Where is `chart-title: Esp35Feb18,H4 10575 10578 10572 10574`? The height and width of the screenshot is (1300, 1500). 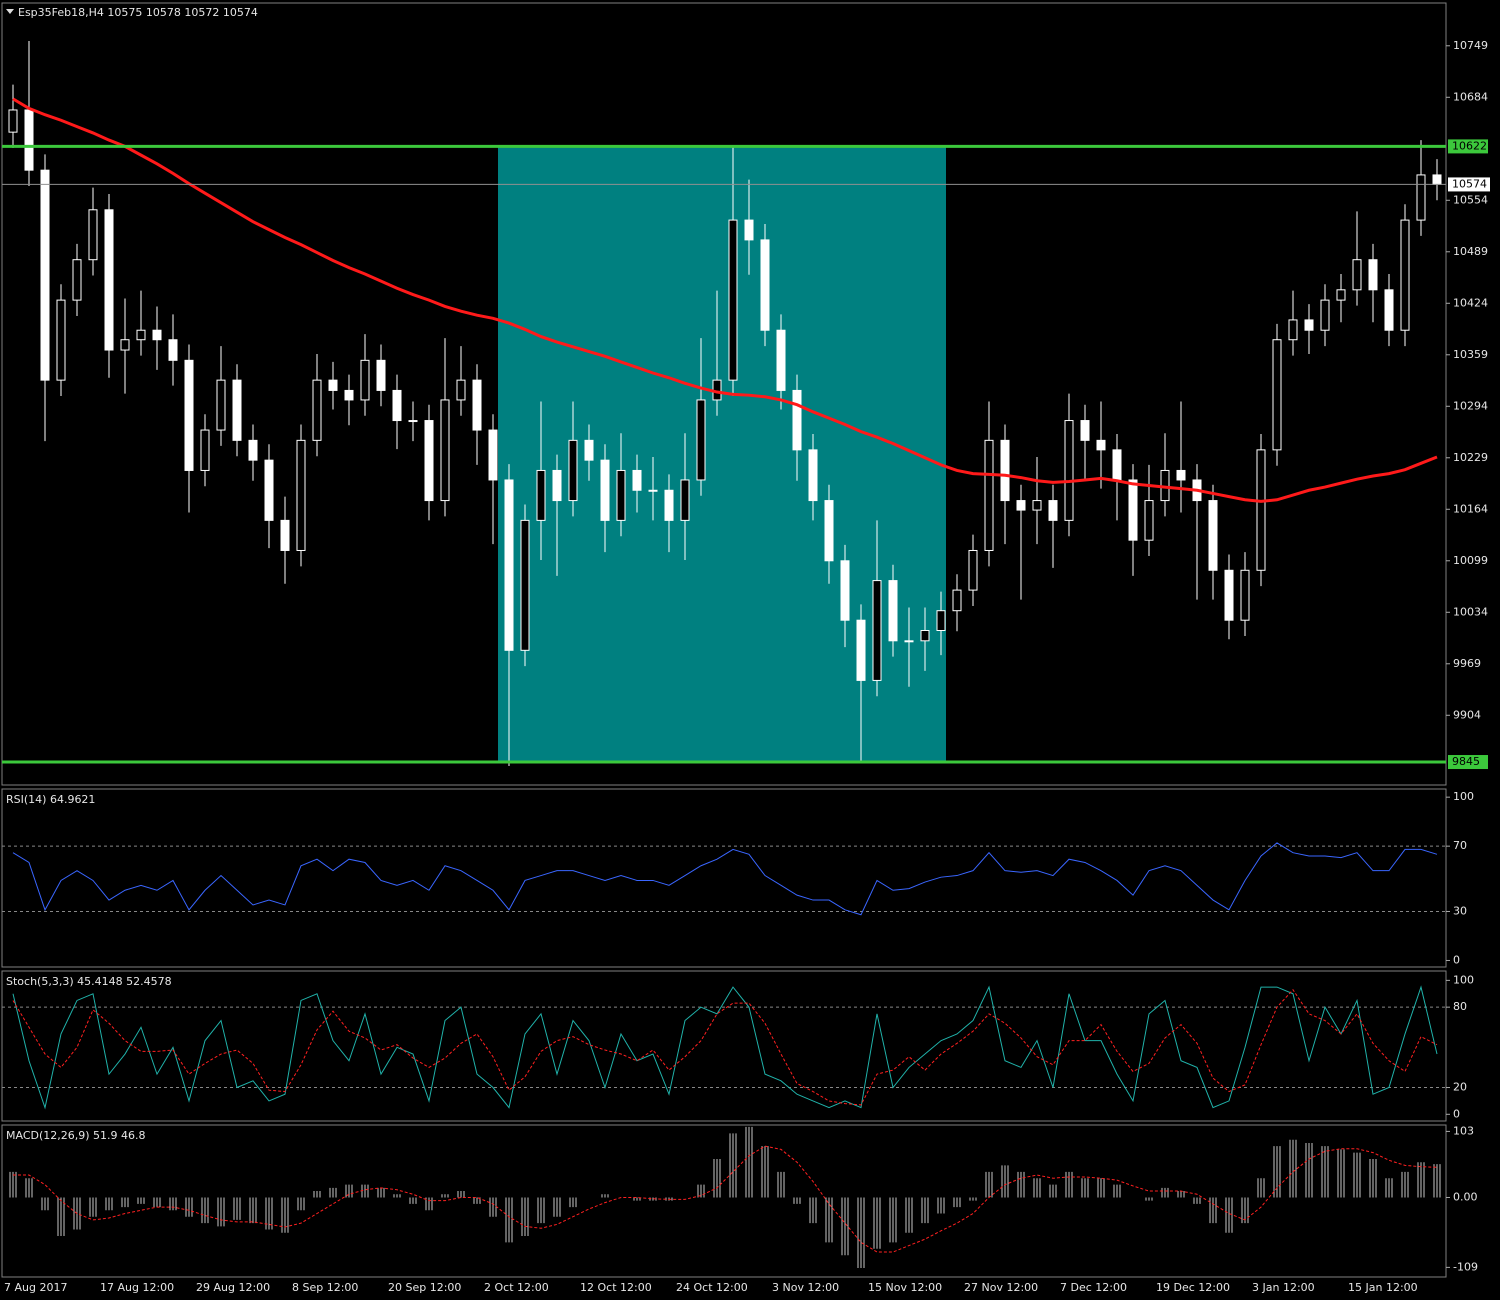 chart-title: Esp35Feb18,H4 10575 10578 10572 10574 is located at coordinates (138, 12).